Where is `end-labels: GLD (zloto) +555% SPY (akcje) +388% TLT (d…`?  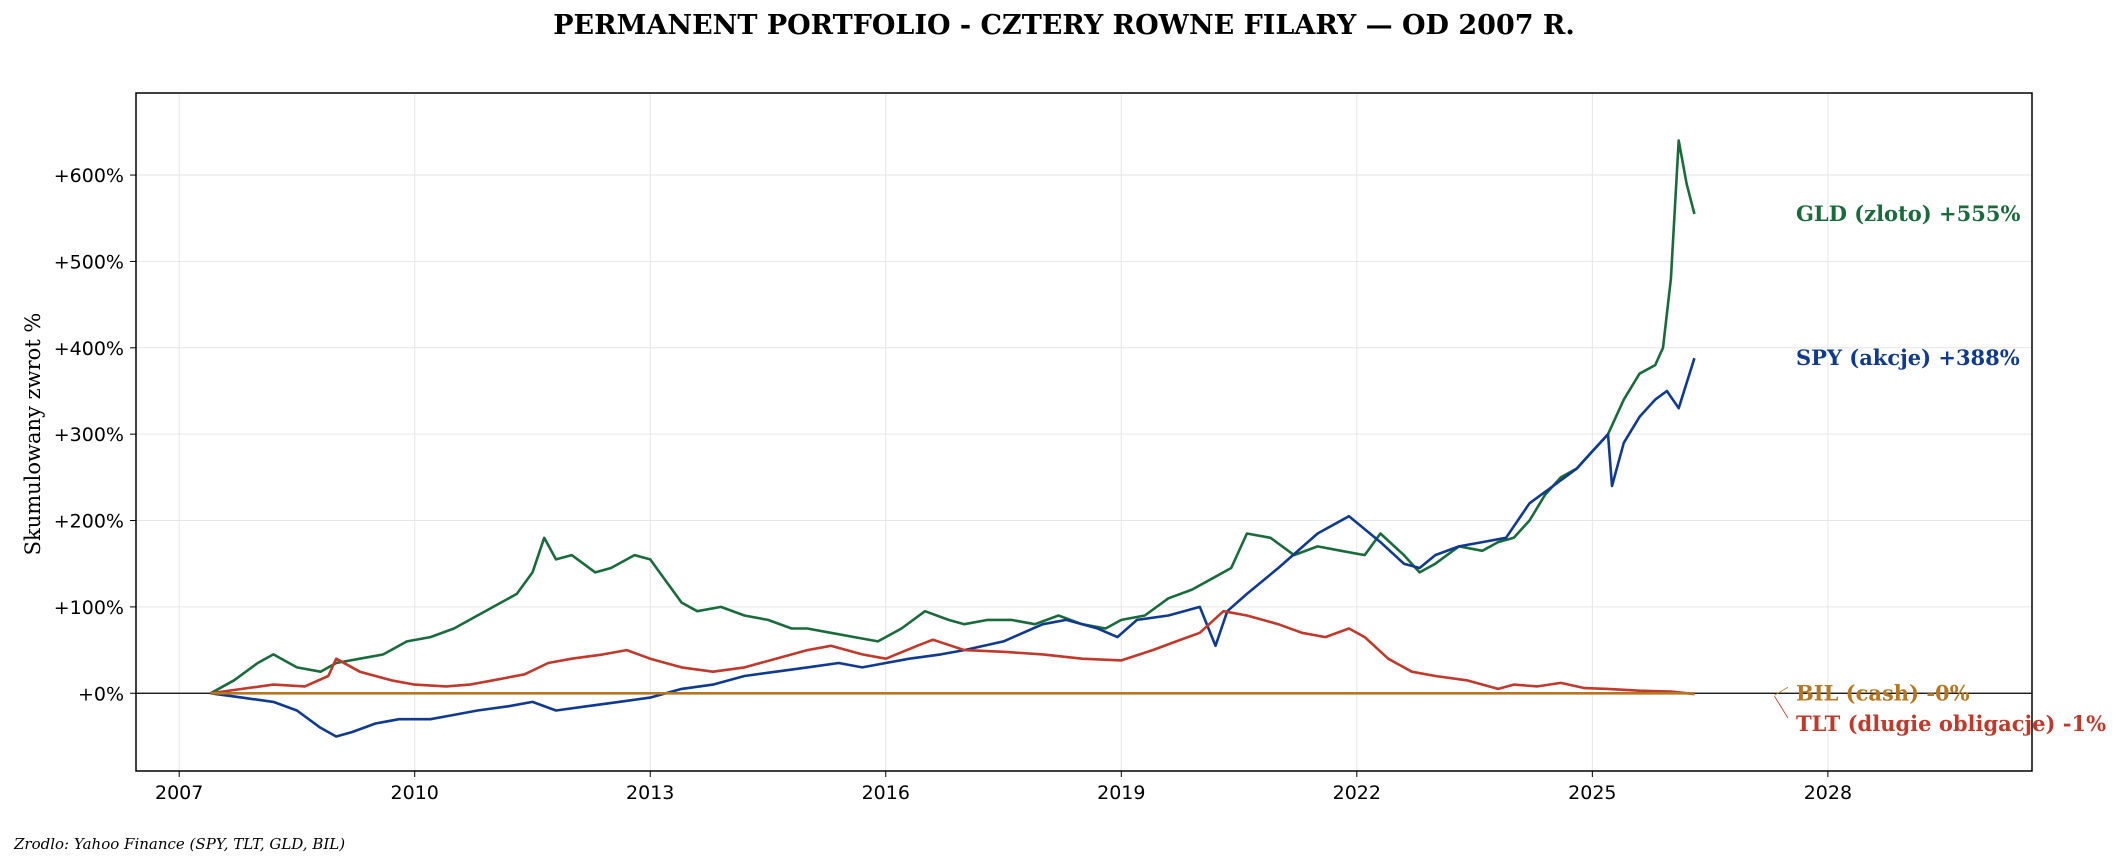 end-labels: GLD (zloto) +555% SPY (akcje) +388% TLT (d… is located at coordinates (1940, 468).